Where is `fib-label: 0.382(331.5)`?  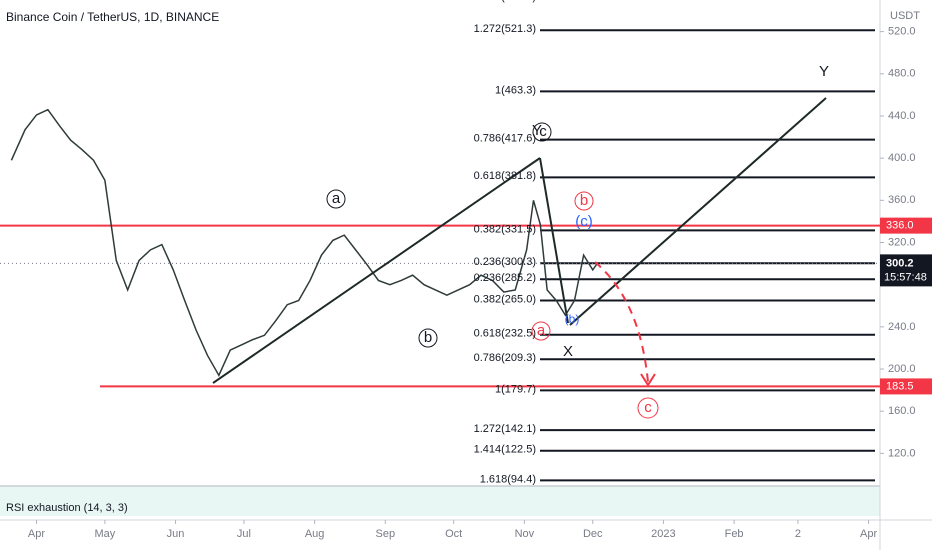
fib-label: 0.382(331.5) is located at coordinates (505, 229).